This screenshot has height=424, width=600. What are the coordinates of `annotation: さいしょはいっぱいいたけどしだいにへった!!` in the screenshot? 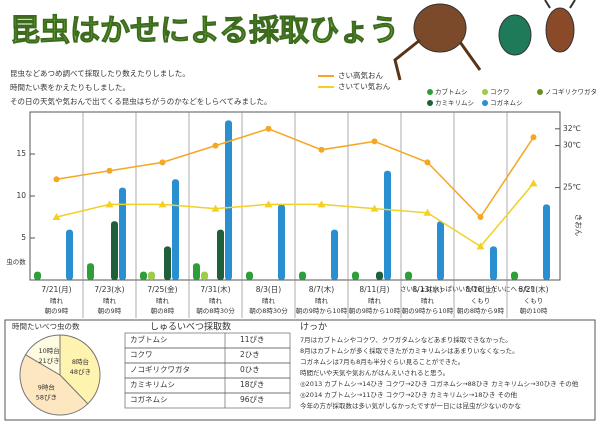 It's located at (467, 289).